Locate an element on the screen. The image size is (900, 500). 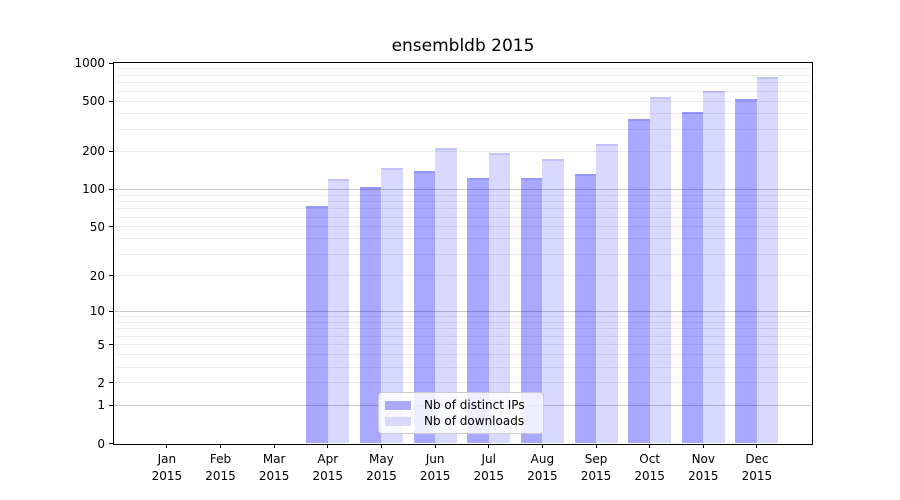
x-tick-label: Nov 2015 is located at coordinates (703, 467).